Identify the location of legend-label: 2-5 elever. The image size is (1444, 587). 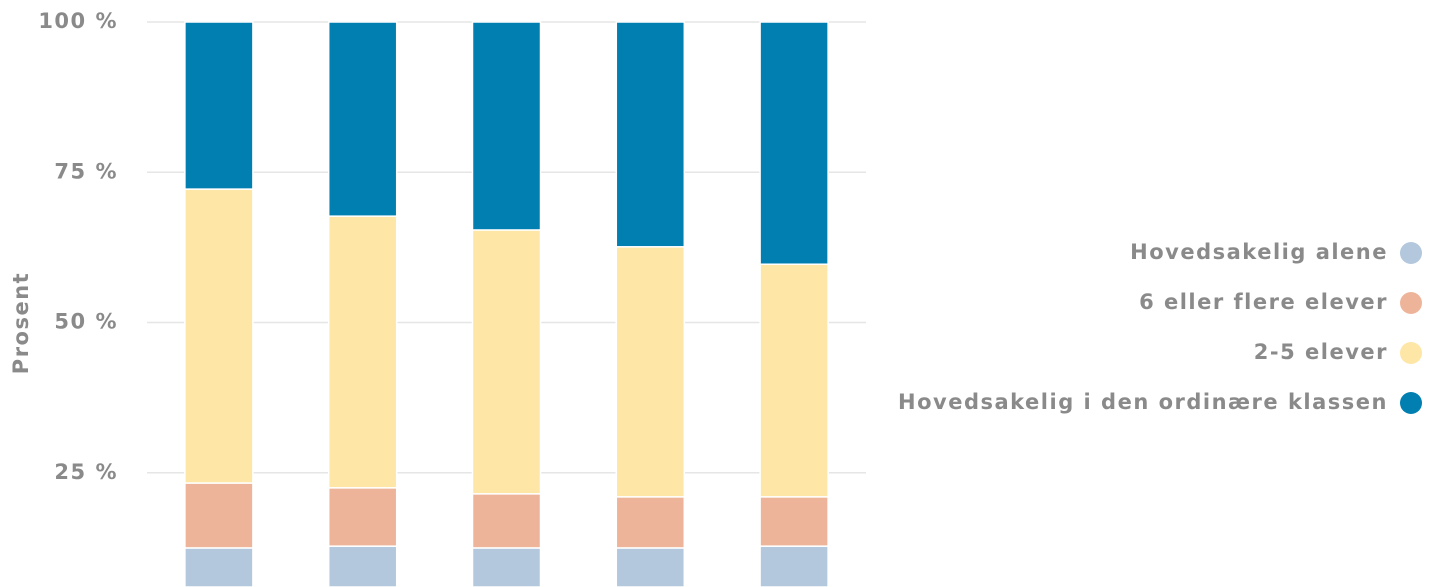
(1321, 352).